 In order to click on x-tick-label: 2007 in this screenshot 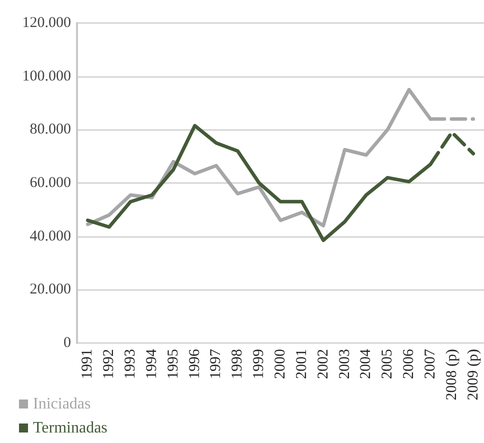, I will do `click(430, 363)`.